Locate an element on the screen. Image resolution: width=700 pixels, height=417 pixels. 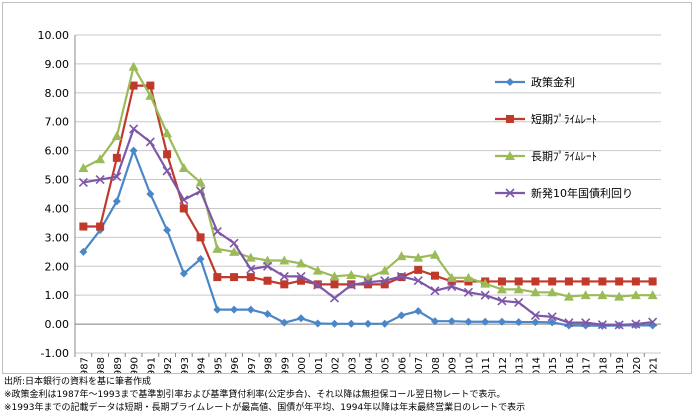
y-tick-label: 3.00 is located at coordinates (57, 237).